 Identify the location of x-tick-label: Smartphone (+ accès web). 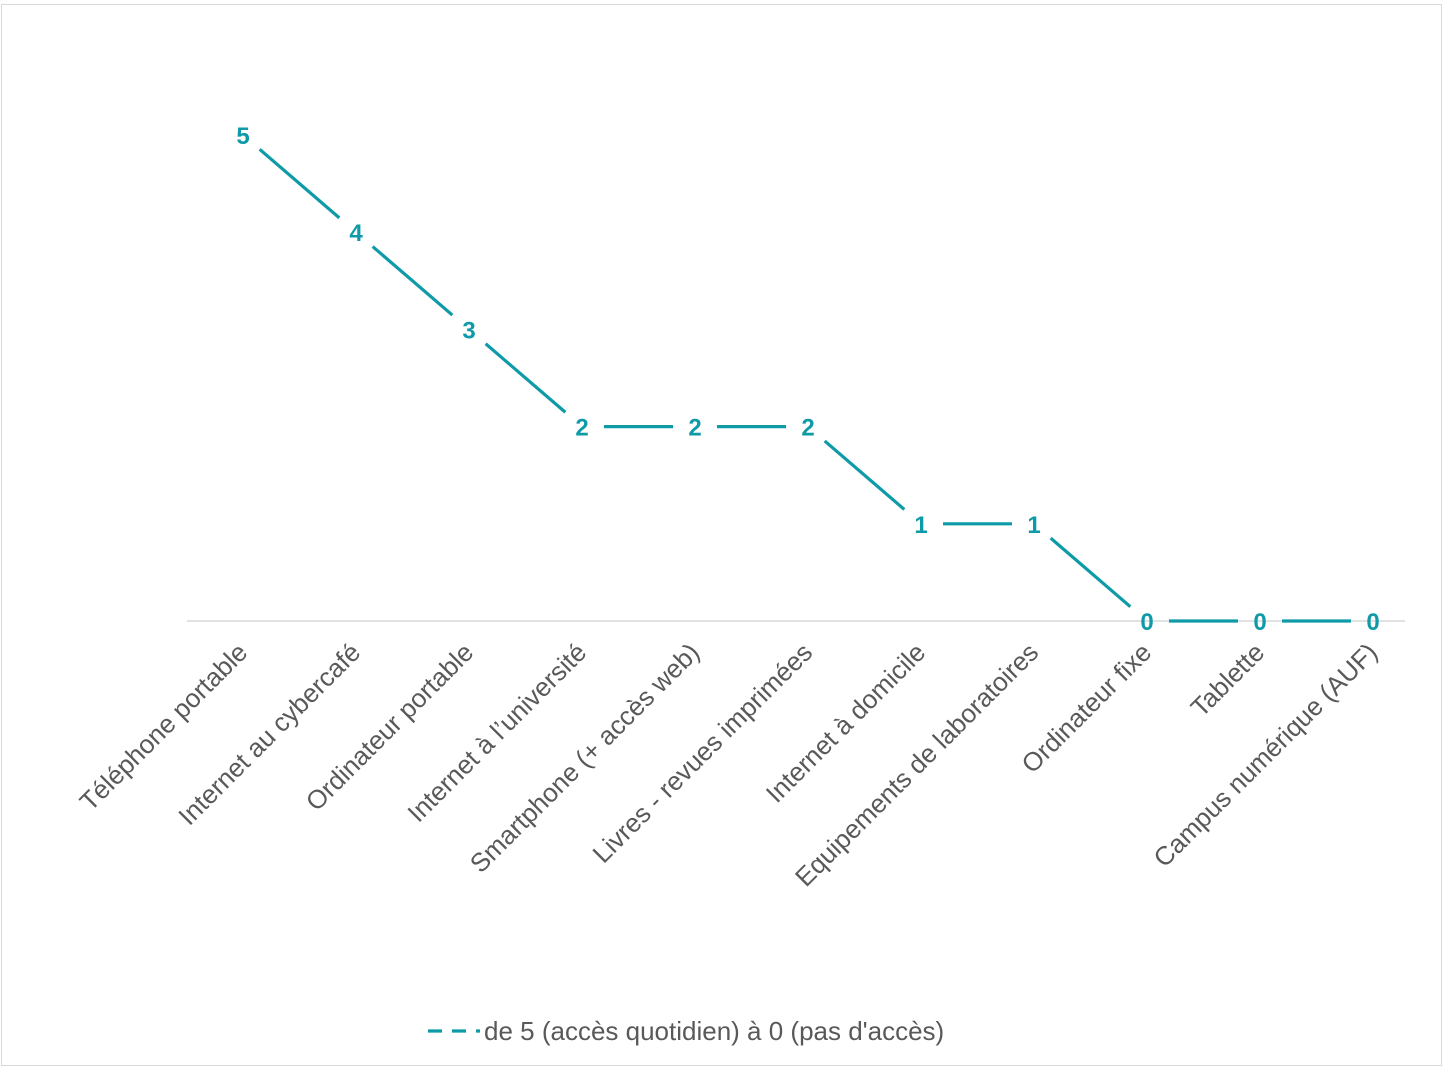
(584, 757).